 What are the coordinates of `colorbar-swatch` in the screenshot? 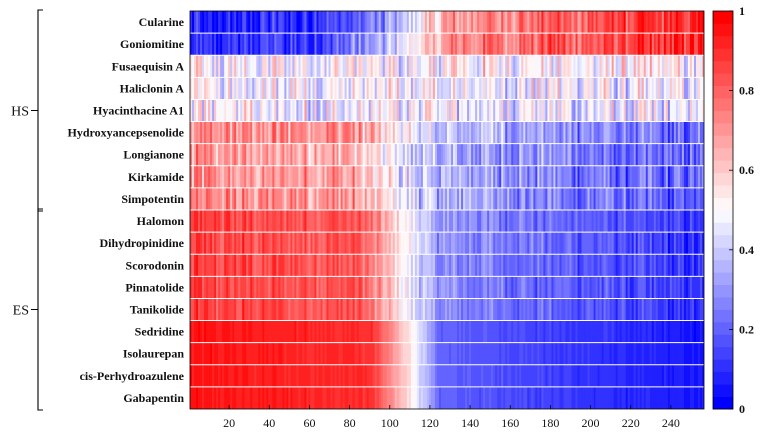 It's located at (723, 55).